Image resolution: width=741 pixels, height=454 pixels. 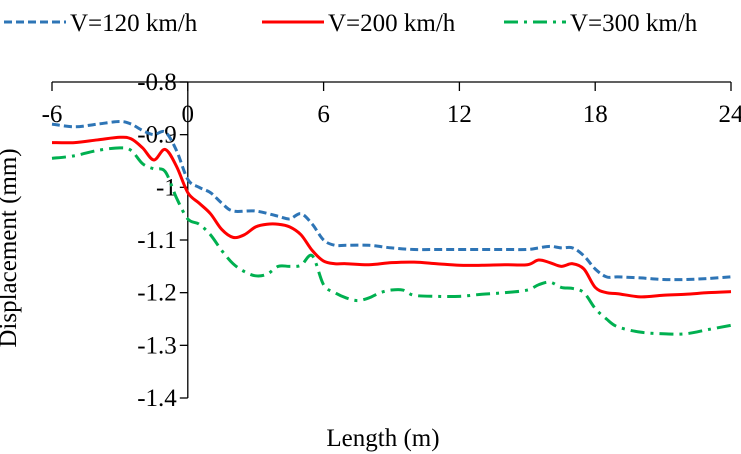 What do you see at coordinates (323, 114) in the screenshot?
I see `x-tick-label: 6` at bounding box center [323, 114].